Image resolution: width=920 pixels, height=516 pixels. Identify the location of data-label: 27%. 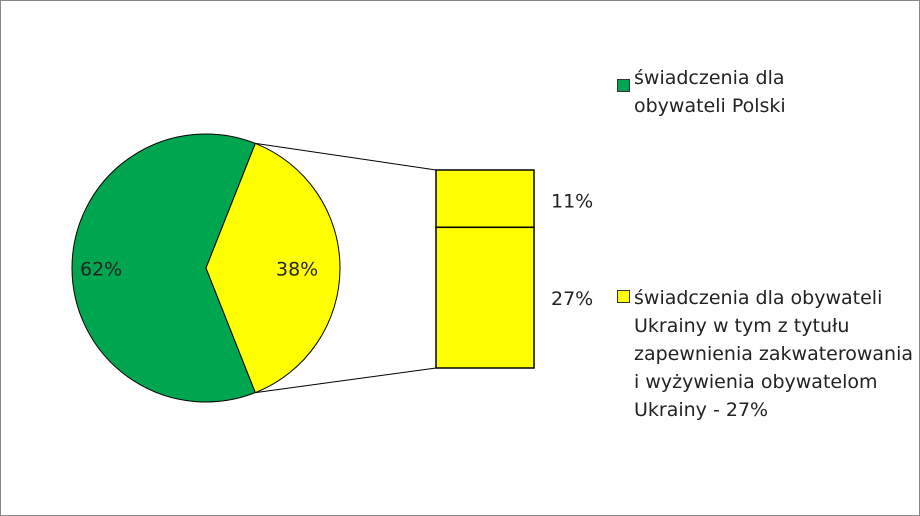
(572, 299).